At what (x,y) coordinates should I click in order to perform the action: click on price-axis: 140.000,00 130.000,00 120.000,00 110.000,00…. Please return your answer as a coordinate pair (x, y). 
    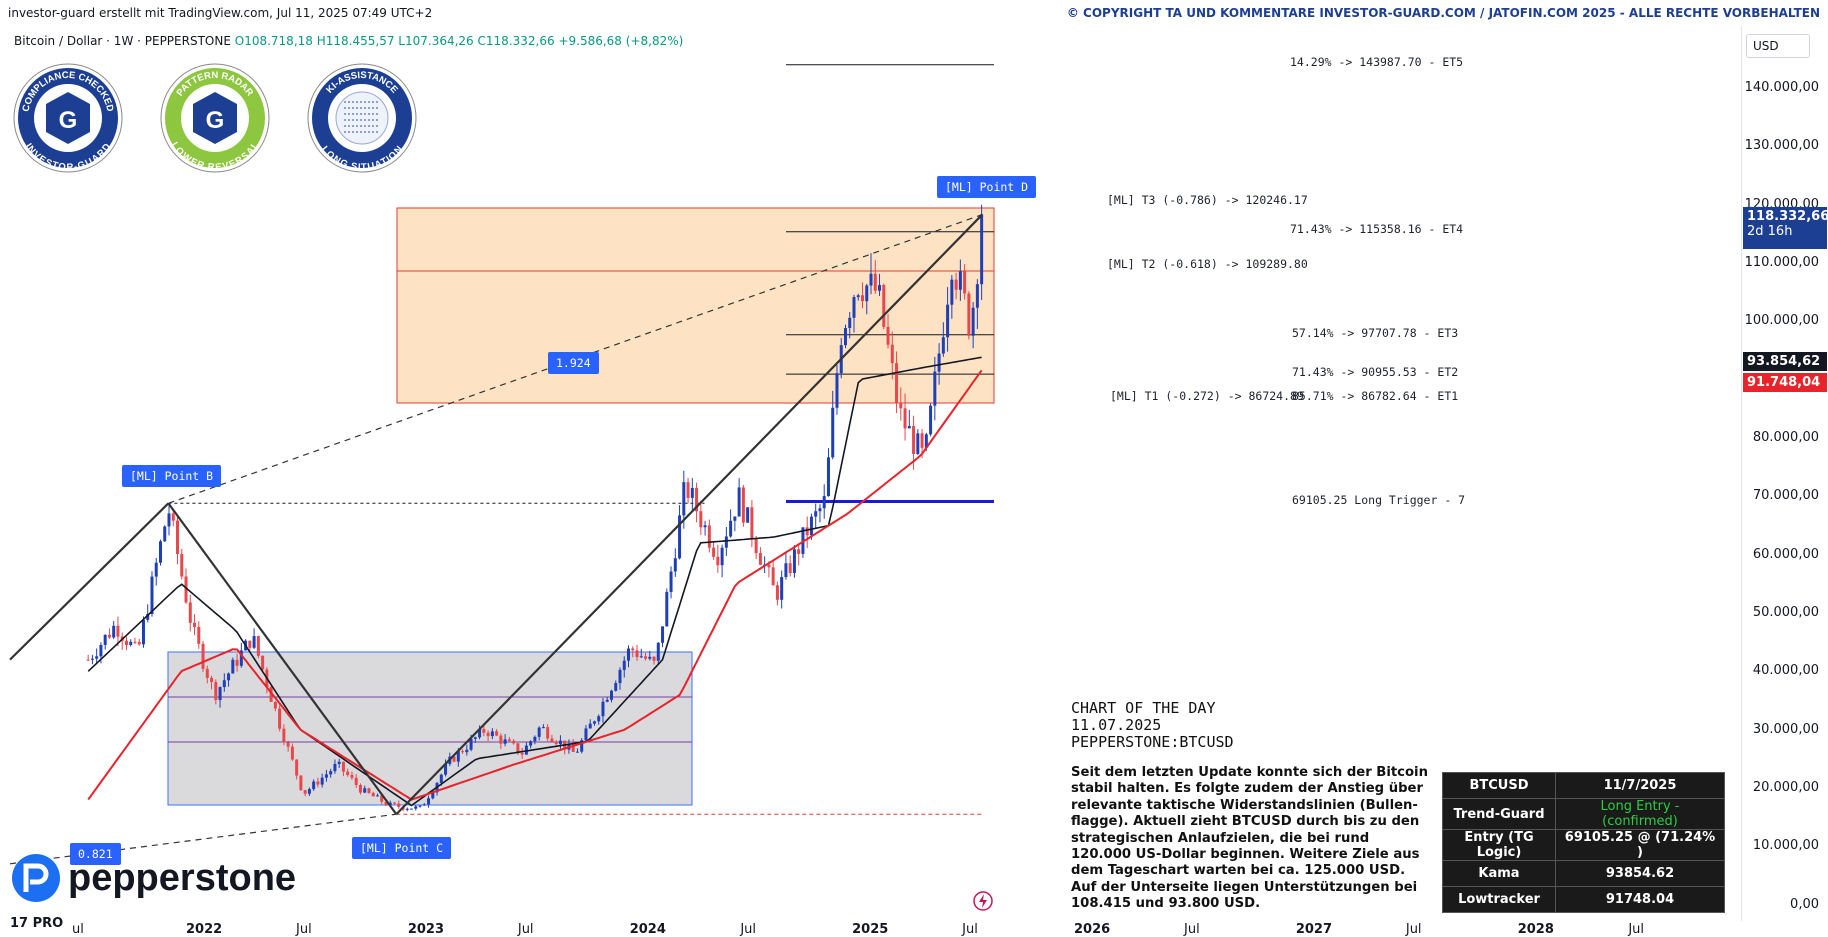
    Looking at the image, I should click on (1784, 473).